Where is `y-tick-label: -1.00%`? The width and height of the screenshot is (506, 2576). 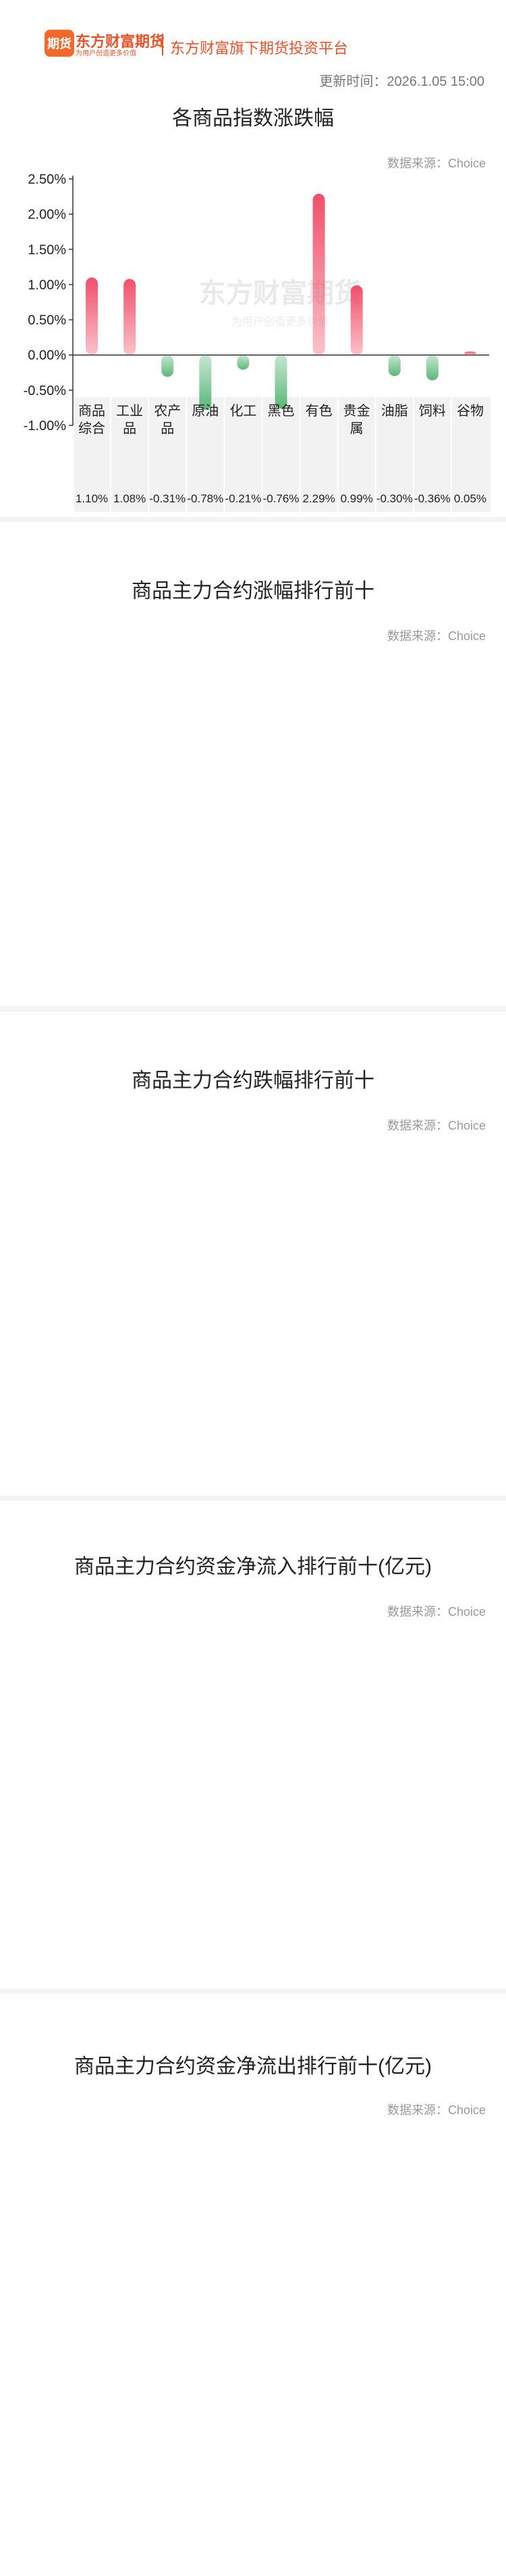 y-tick-label: -1.00% is located at coordinates (45, 426).